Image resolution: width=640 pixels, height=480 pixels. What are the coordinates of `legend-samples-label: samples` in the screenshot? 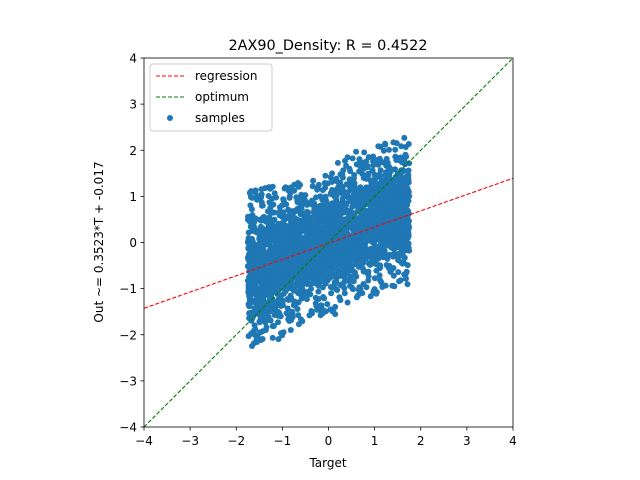 It's located at (220, 118).